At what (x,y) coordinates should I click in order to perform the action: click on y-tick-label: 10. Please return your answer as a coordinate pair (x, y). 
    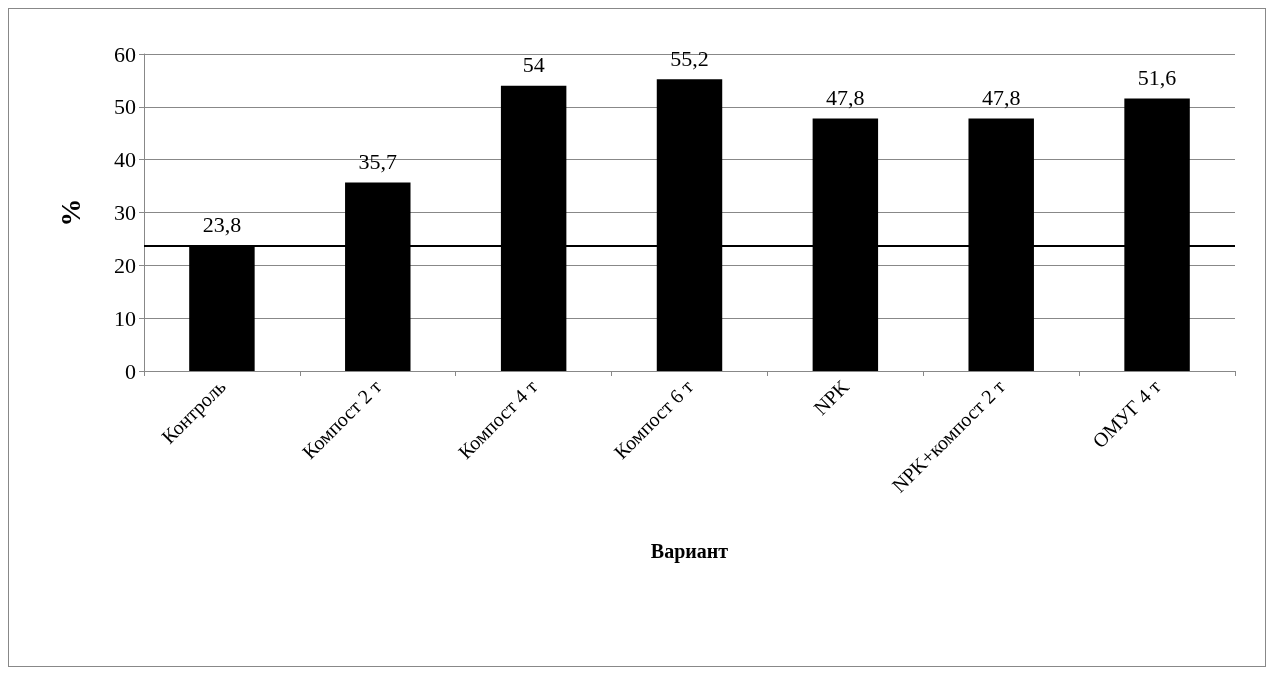
    Looking at the image, I should click on (125, 318).